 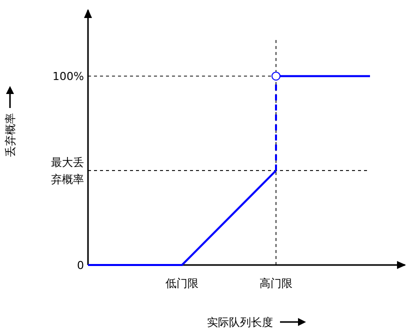 I want to click on y-tick-label: 最大丢弃概率, so click(x=67, y=171).